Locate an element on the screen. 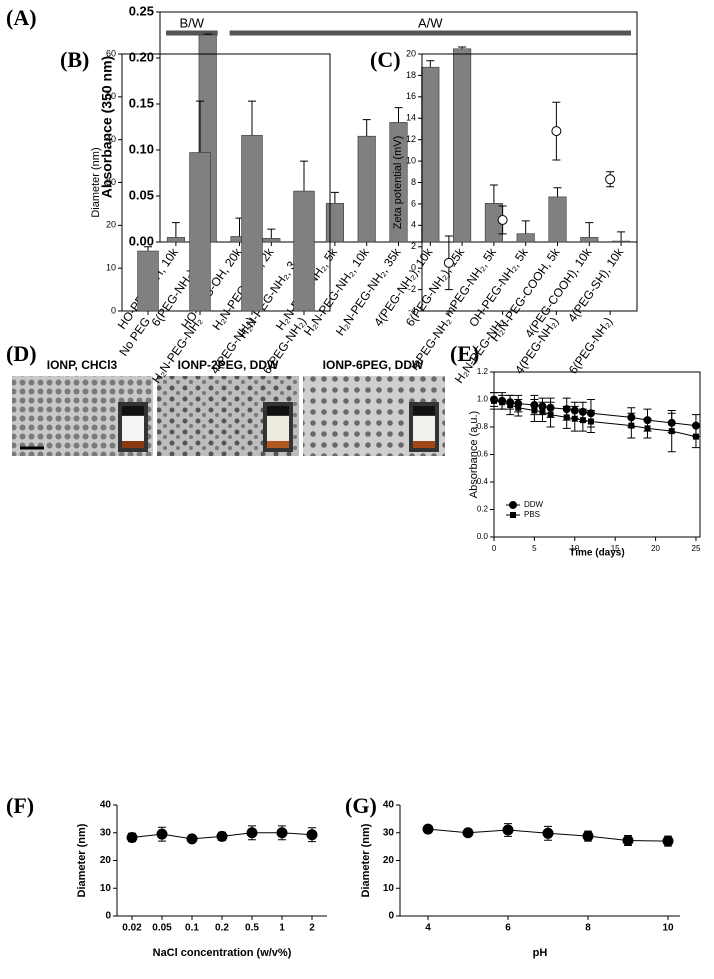  y-tick-label: 50 is located at coordinates (111, 96).